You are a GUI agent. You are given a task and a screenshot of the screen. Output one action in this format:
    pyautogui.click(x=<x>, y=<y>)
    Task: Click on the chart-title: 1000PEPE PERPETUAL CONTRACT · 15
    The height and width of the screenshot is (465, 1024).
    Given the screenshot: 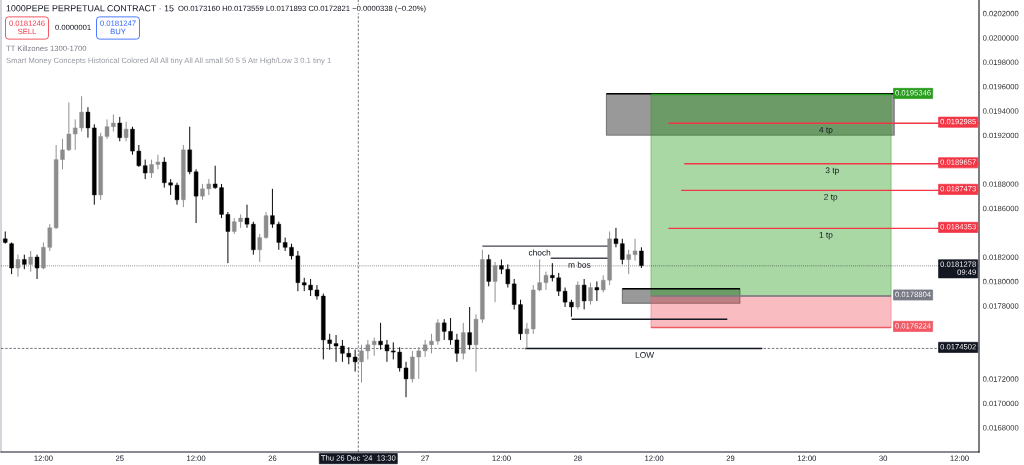 What is the action you would take?
    pyautogui.click(x=90, y=8)
    